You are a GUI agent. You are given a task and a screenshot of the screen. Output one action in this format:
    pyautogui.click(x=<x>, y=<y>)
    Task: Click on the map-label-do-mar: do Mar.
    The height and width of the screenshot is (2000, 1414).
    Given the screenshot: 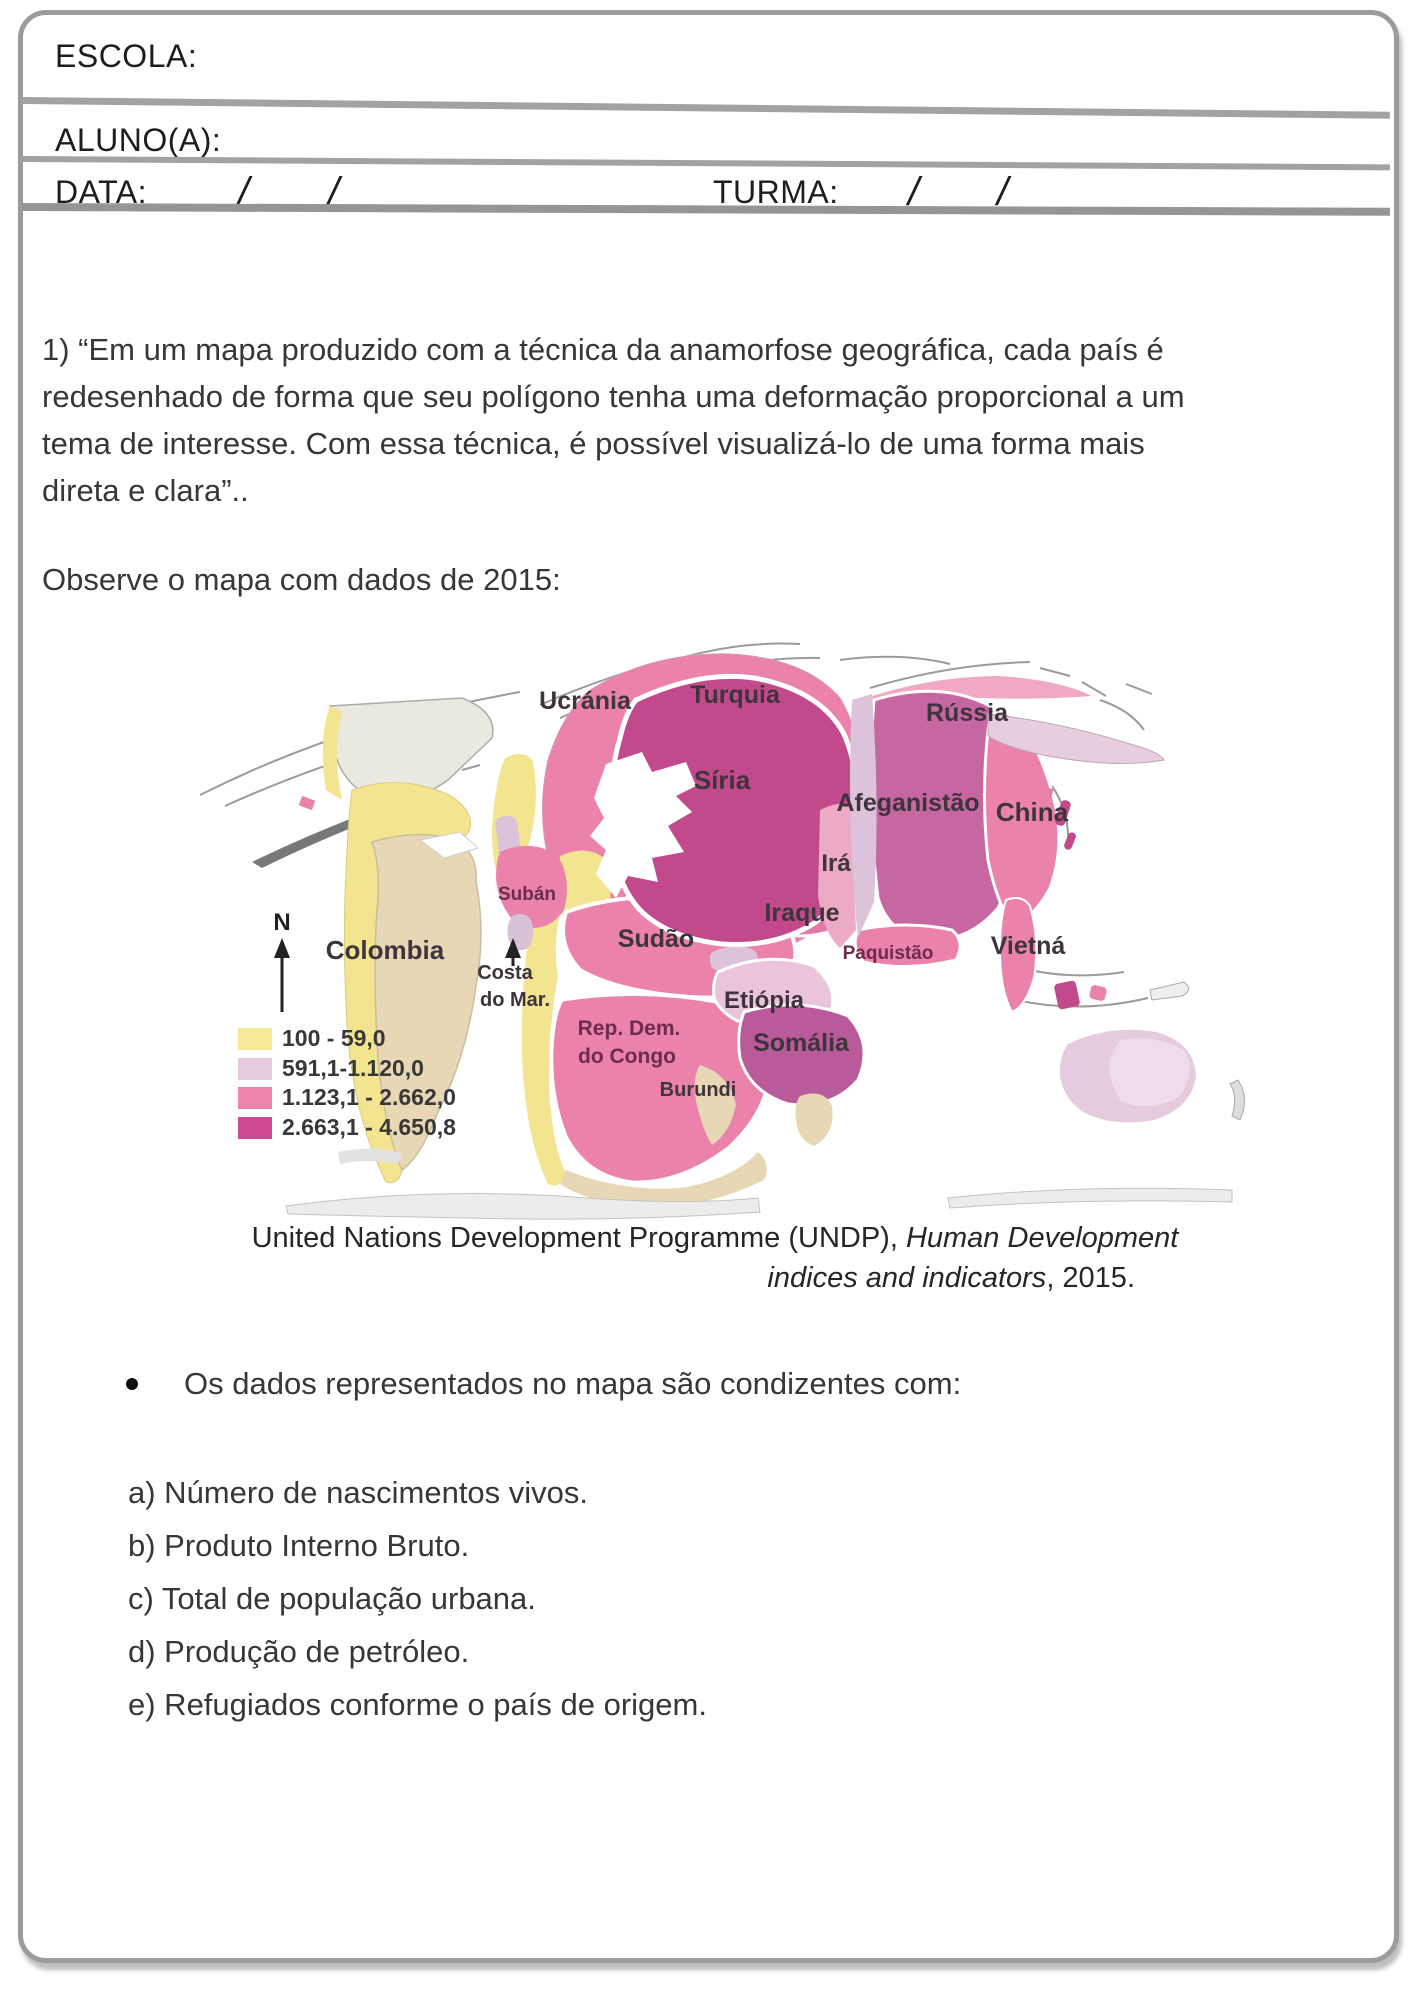 What is the action you would take?
    pyautogui.click(x=515, y=1000)
    